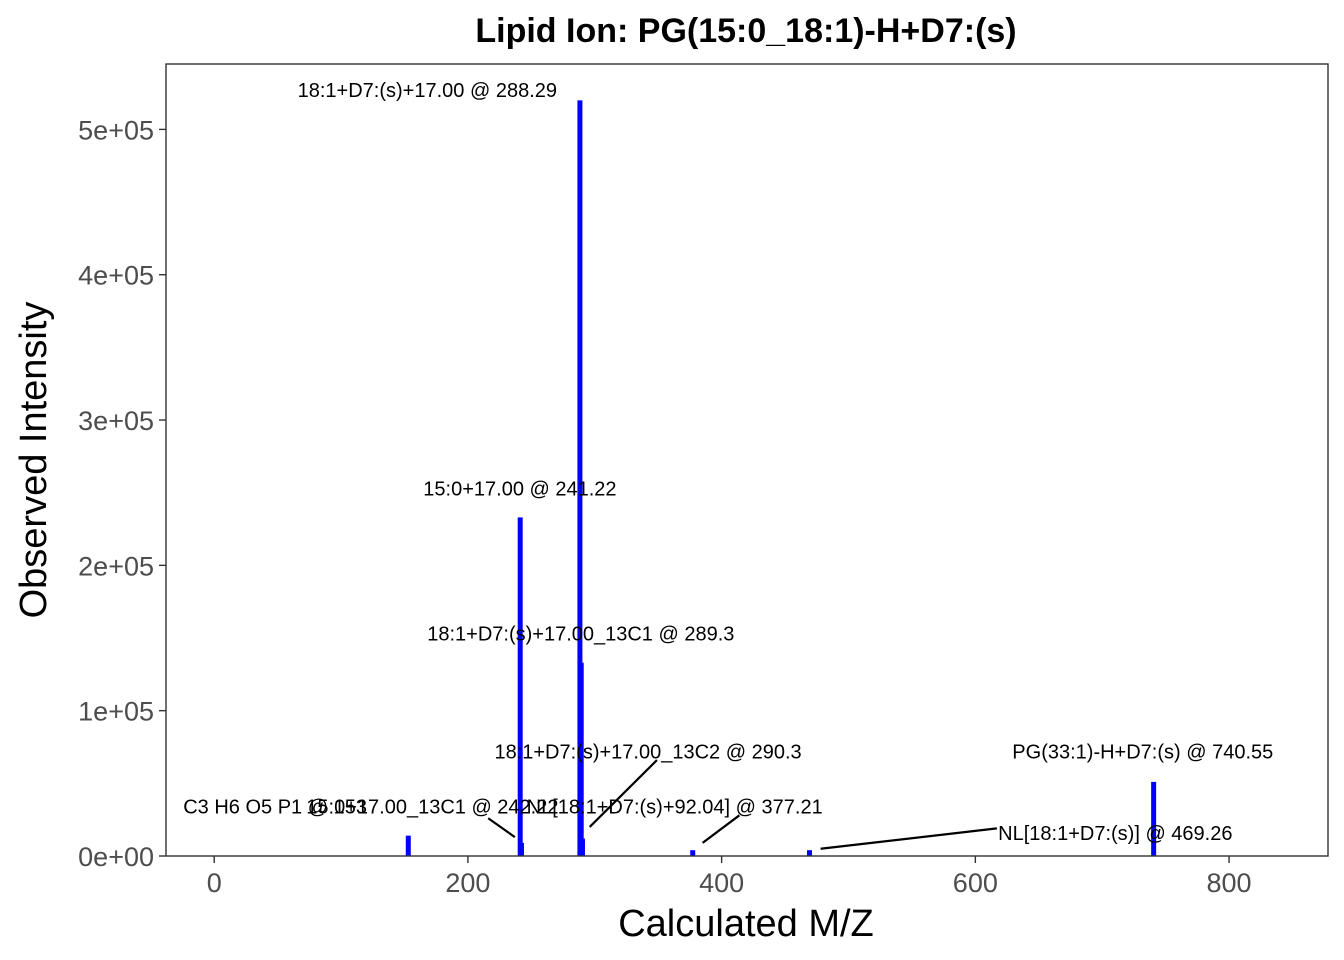 This screenshot has width=1344, height=960. I want to click on x-axis-title: Calculated M/Z, so click(746, 924).